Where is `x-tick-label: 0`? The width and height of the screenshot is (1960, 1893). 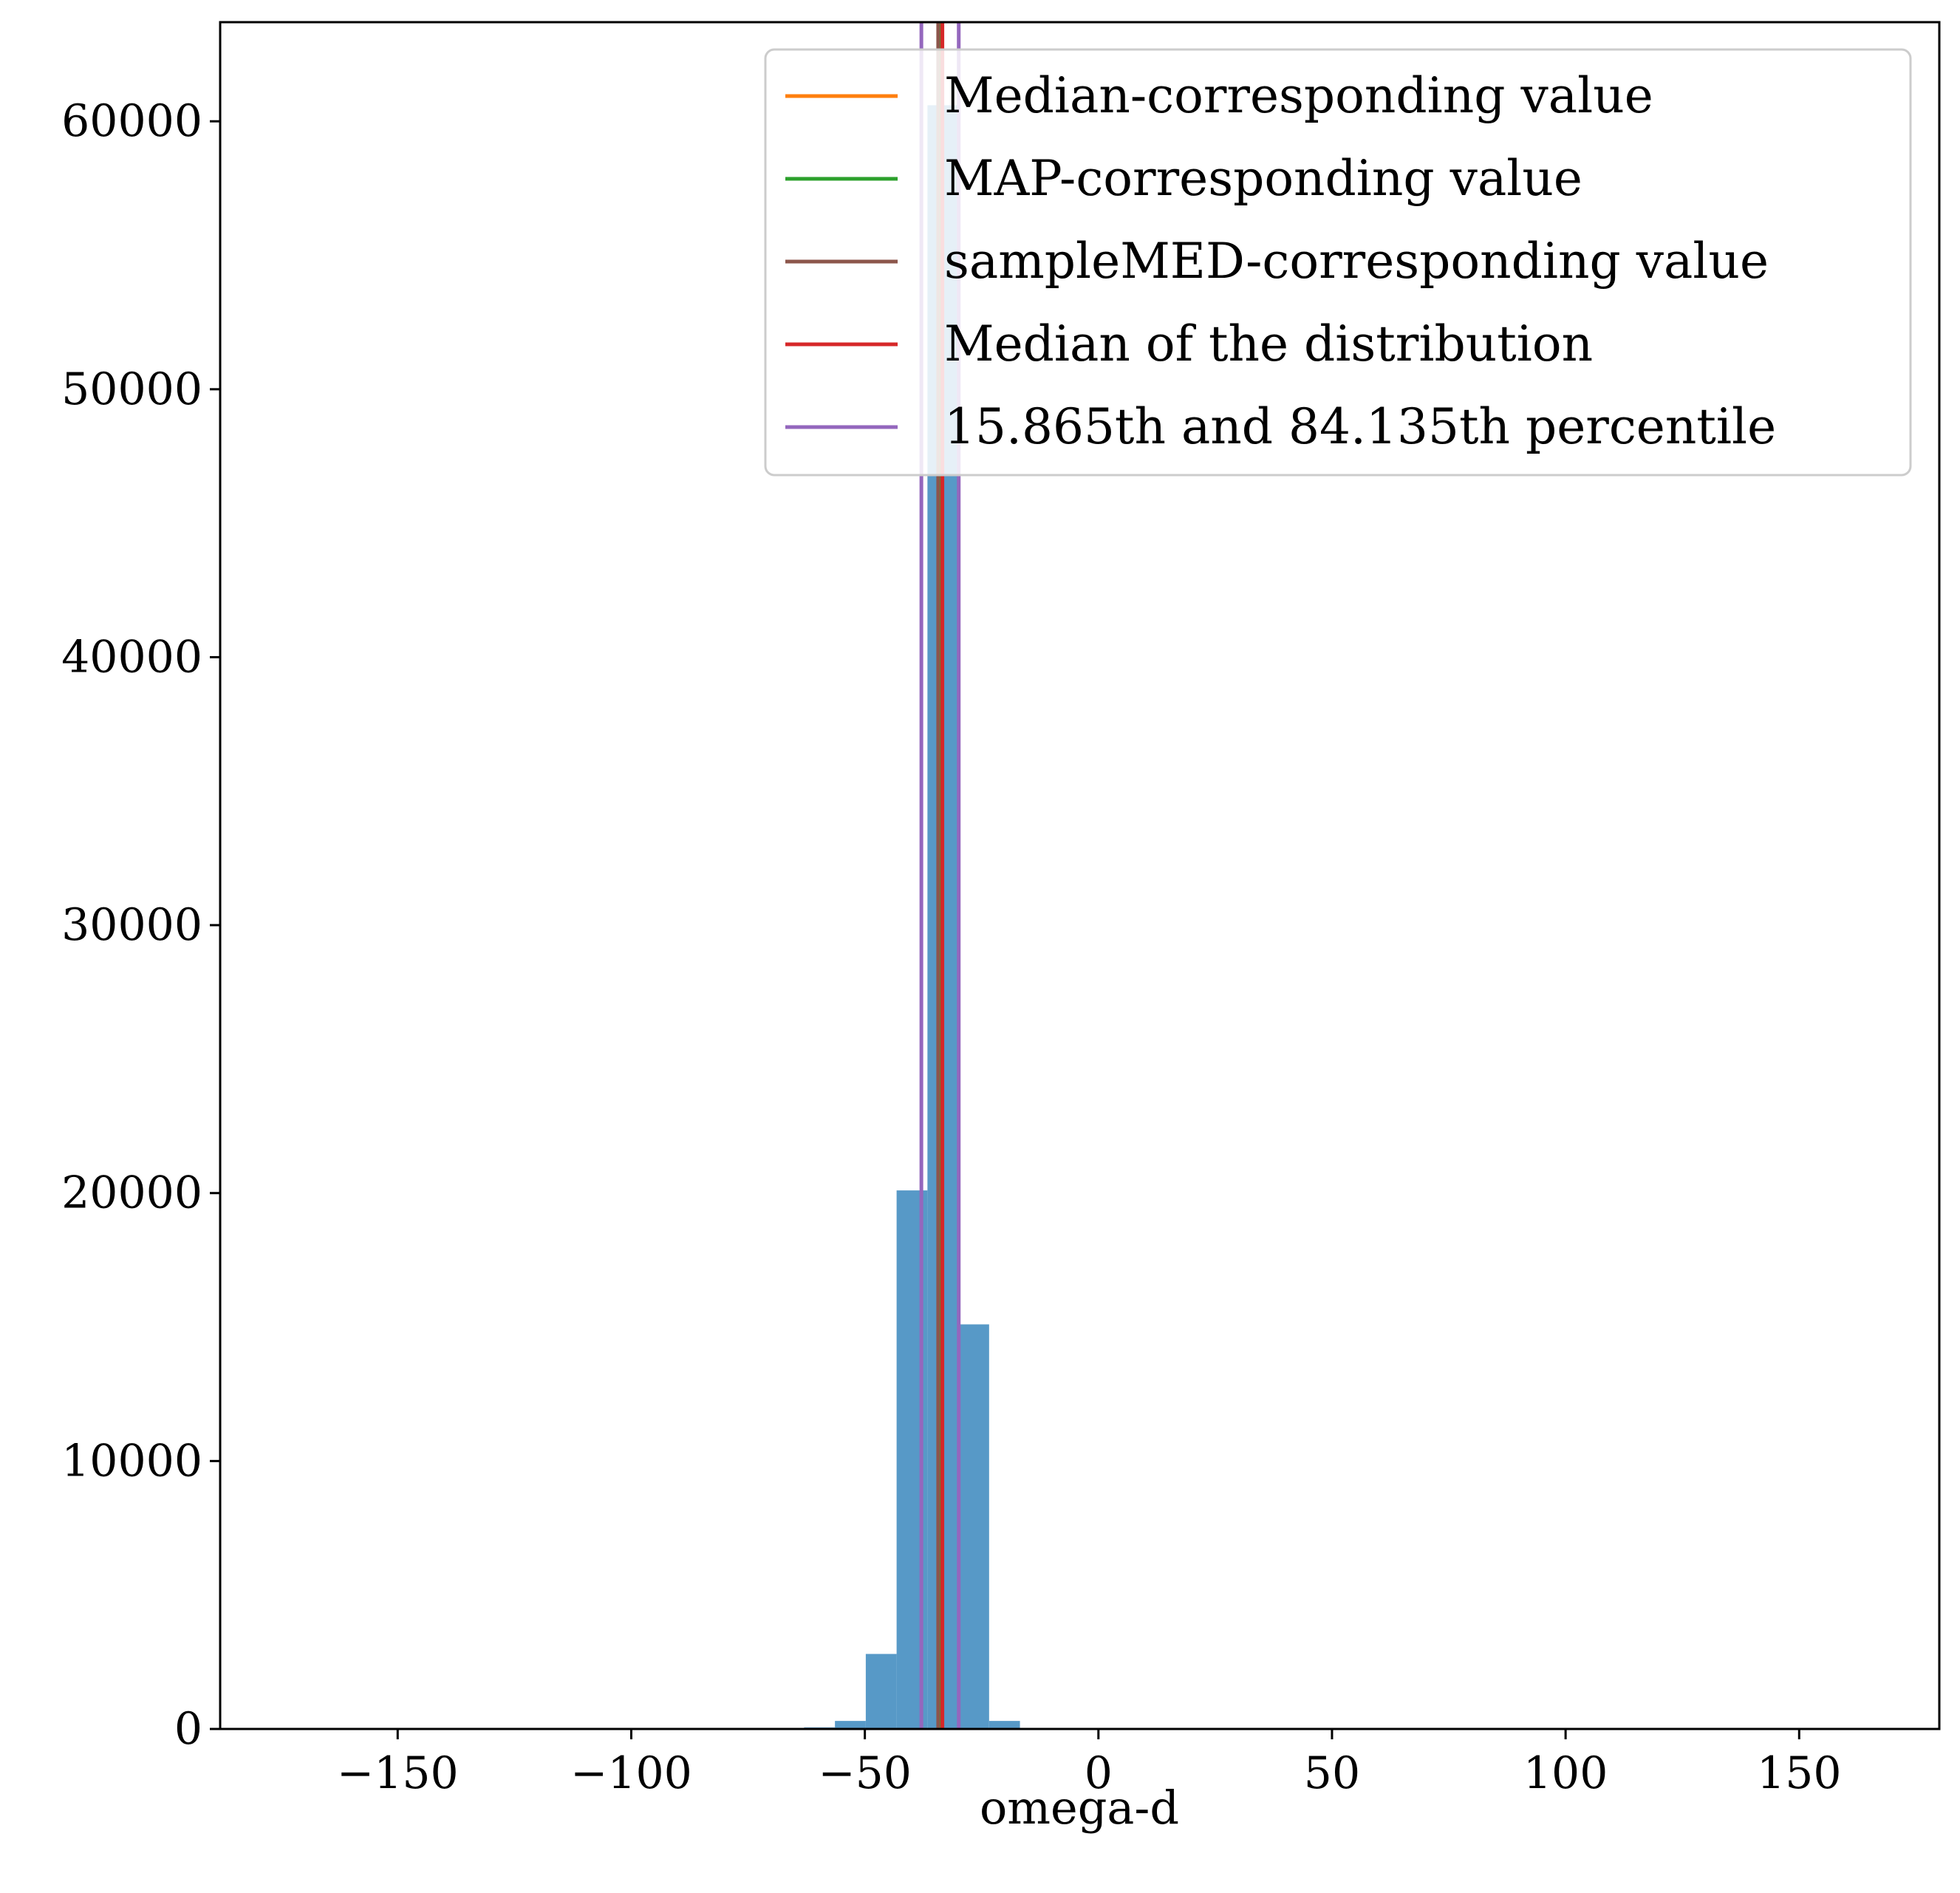
x-tick-label: 0 is located at coordinates (1099, 1773).